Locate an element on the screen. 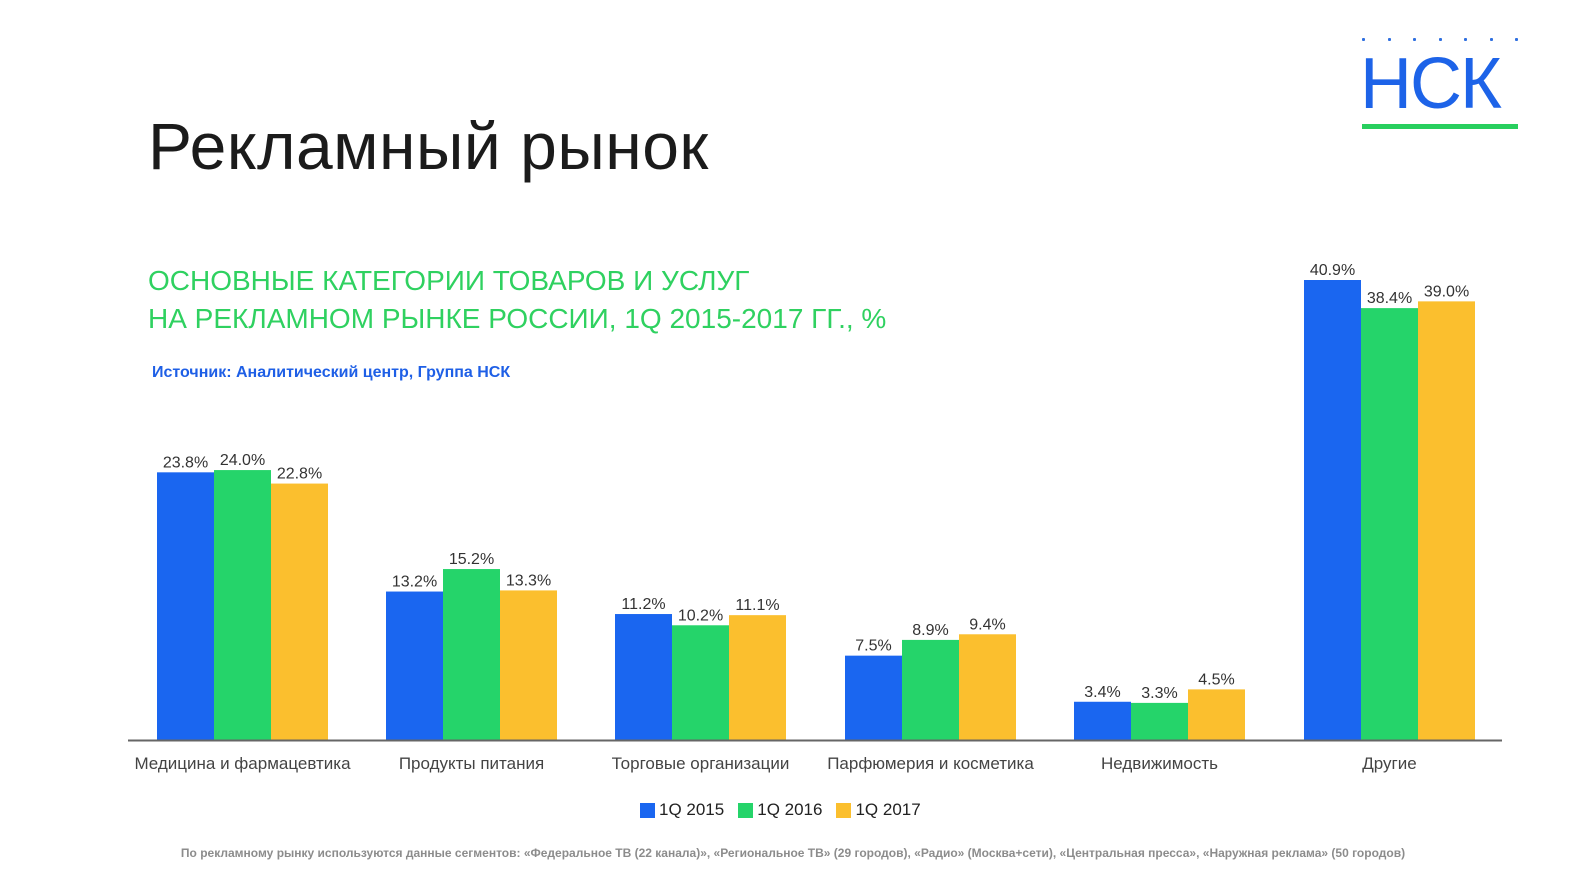 This screenshot has height=886, width=1586. data-label-1-series-2: 24.0% is located at coordinates (242, 460).